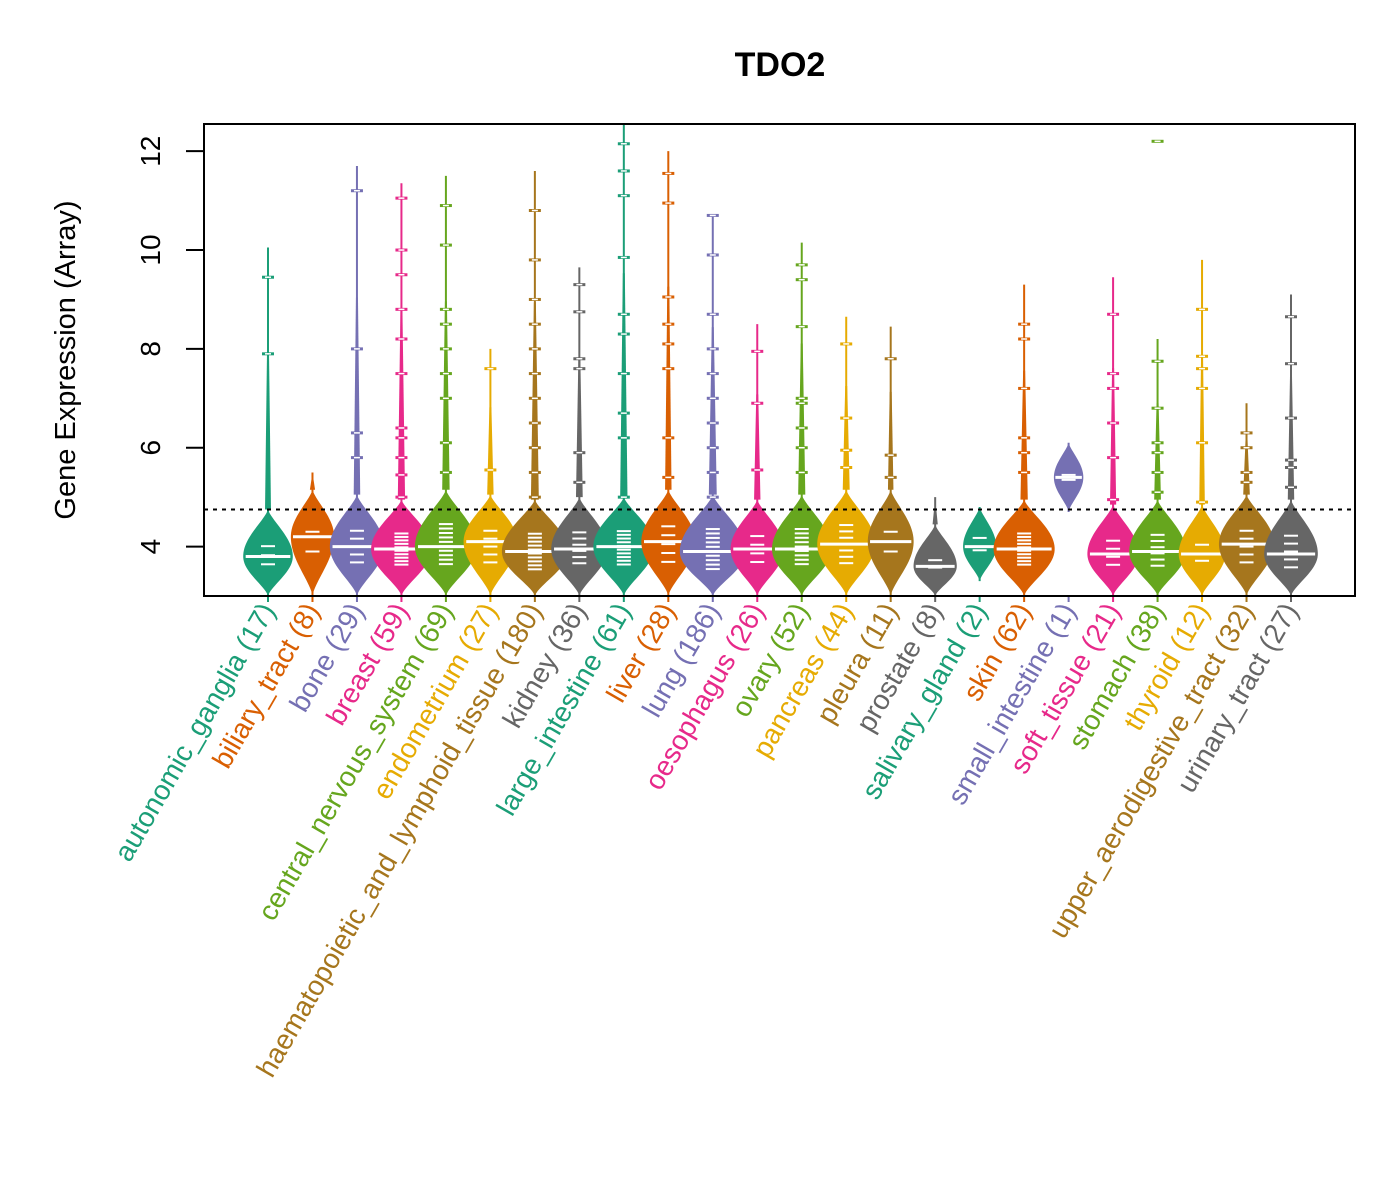 Image resolution: width=1400 pixels, height=1200 pixels. I want to click on y-tick-label: 12, so click(150, 151).